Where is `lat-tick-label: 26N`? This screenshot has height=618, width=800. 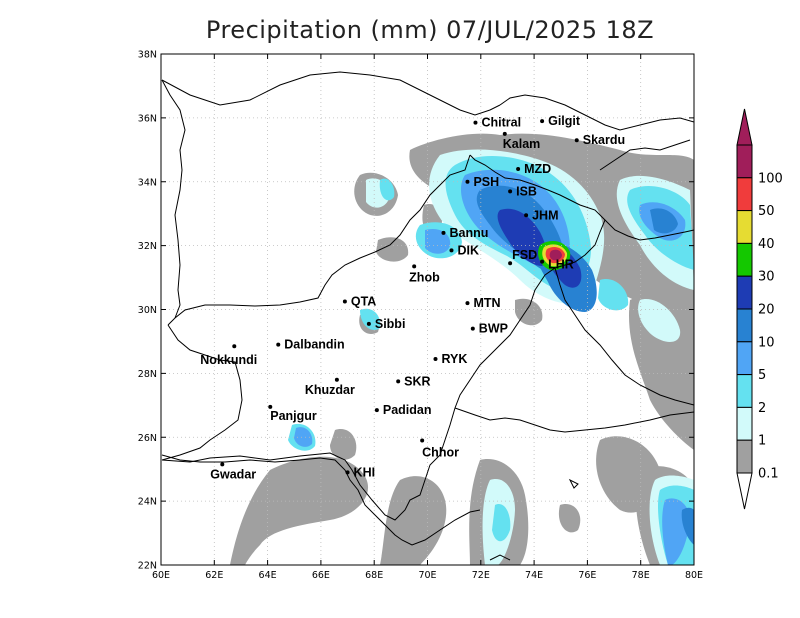 lat-tick-label: 26N is located at coordinates (147, 438).